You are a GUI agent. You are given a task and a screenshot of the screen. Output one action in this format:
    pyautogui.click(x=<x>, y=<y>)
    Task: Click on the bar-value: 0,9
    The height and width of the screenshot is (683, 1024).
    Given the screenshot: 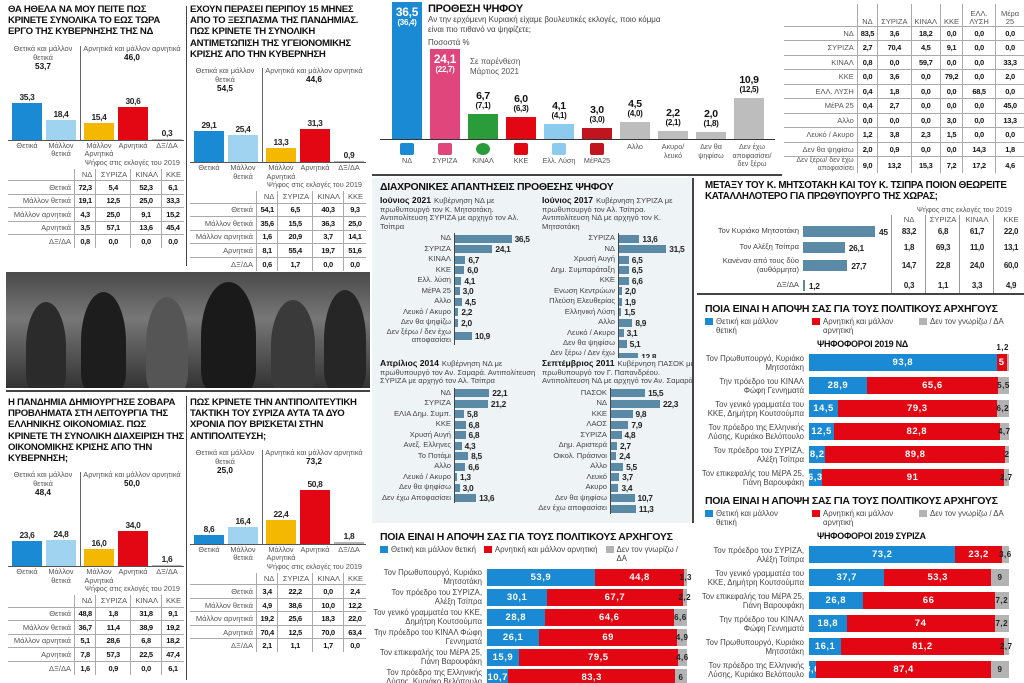 What is the action you would take?
    pyautogui.click(x=349, y=155)
    